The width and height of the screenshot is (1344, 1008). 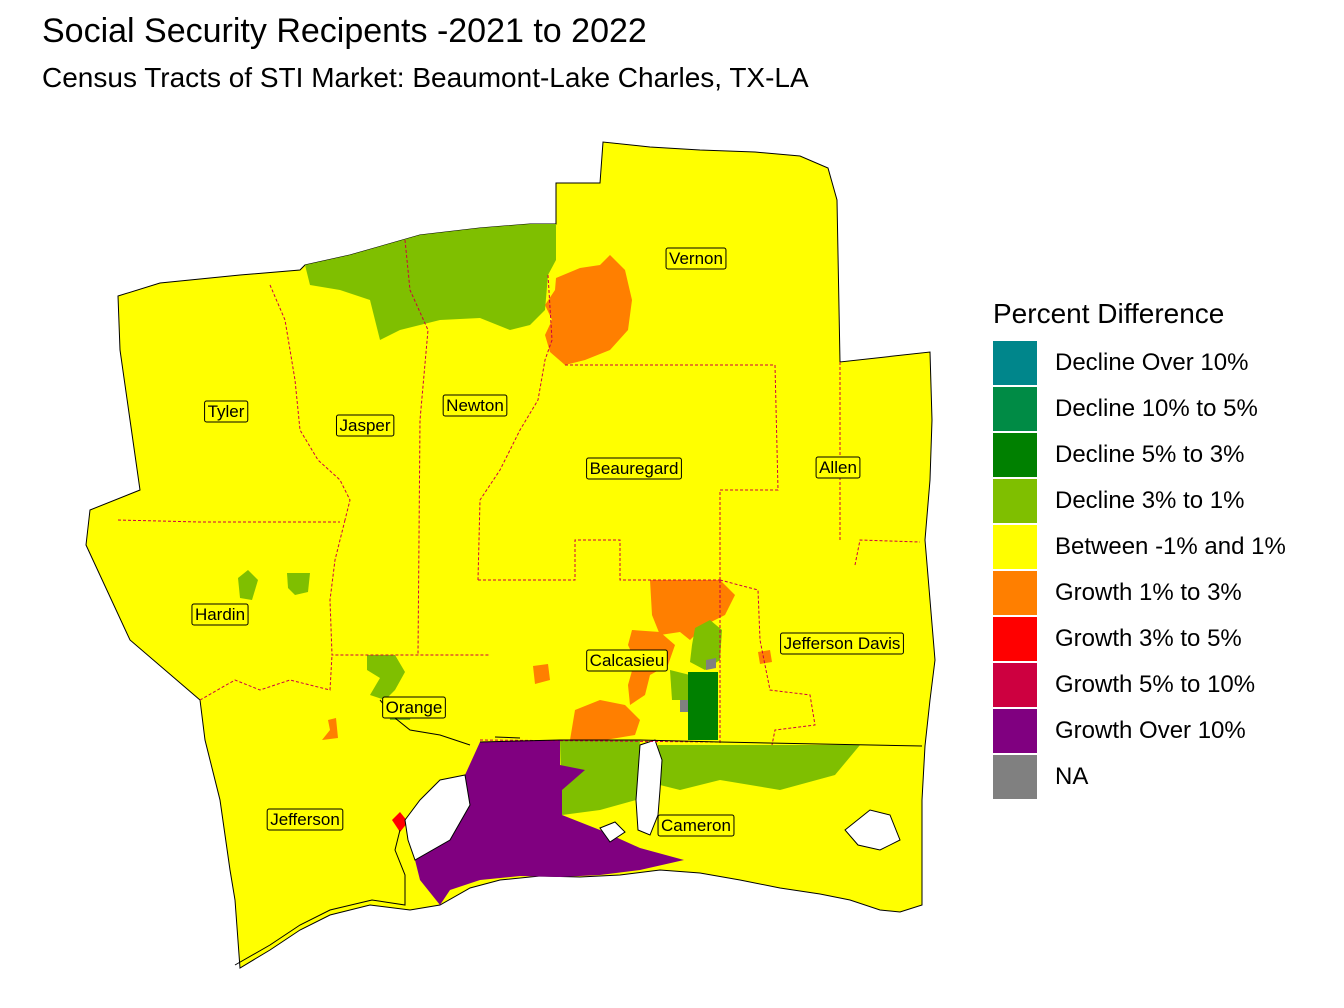 I want to click on tract-calcasieu-darkgreen, so click(x=703, y=706).